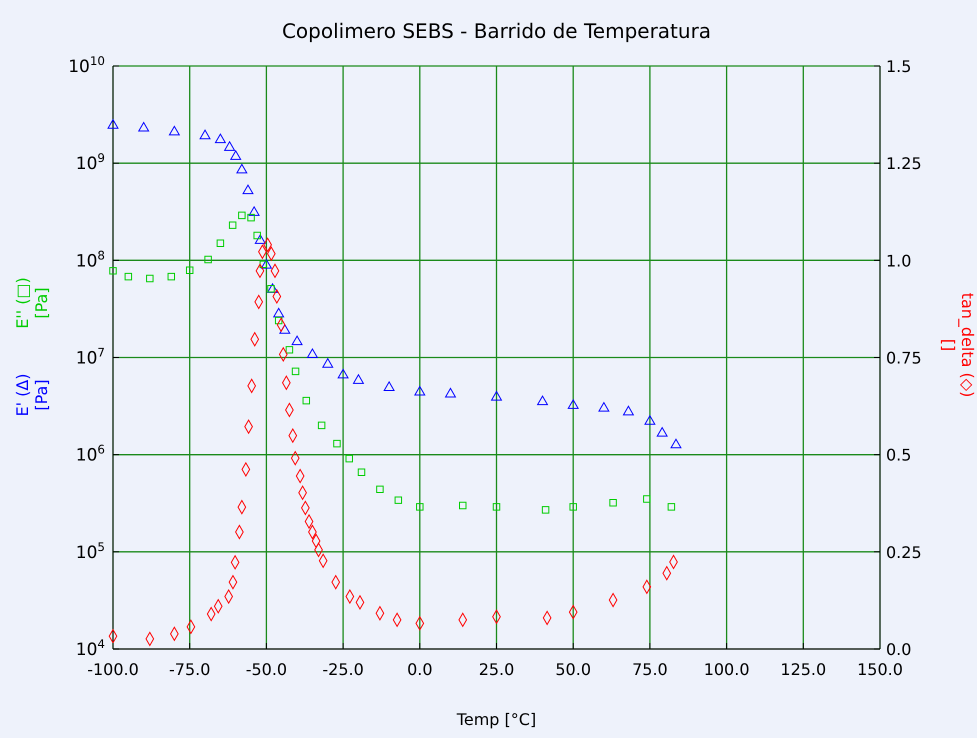  What do you see at coordinates (573, 669) in the screenshot?
I see `x-tick-label: 50.0` at bounding box center [573, 669].